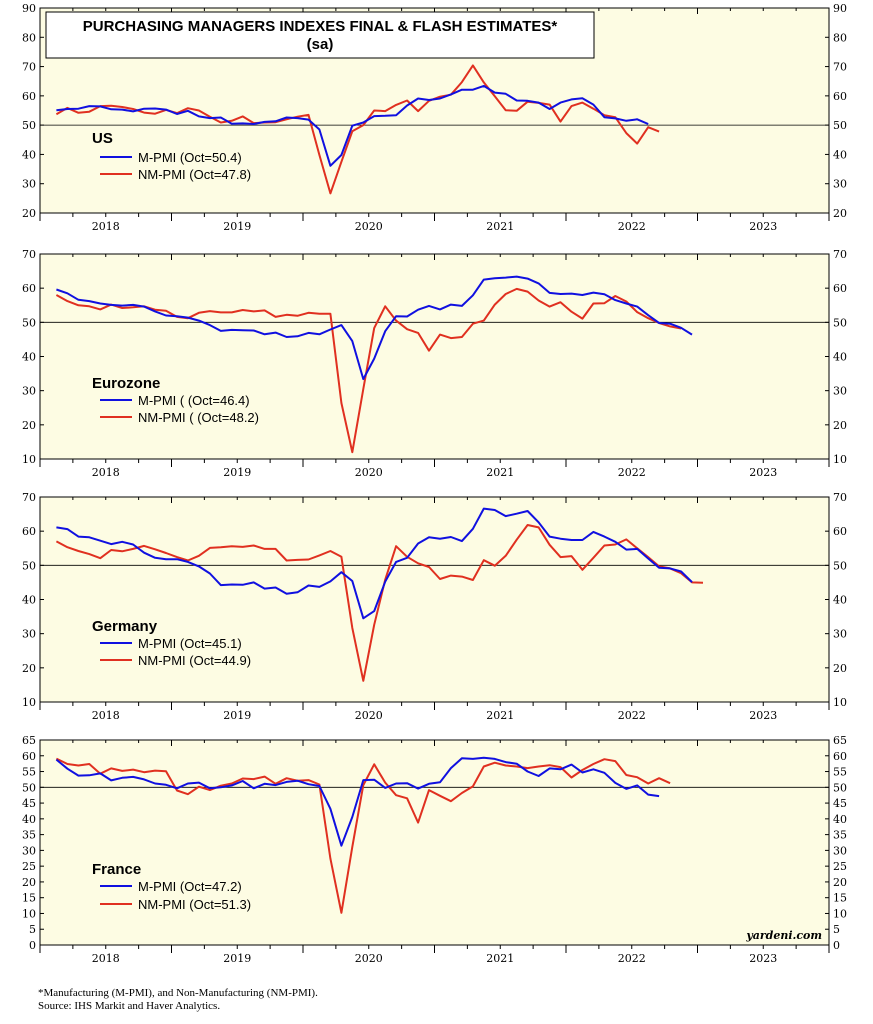 The height and width of the screenshot is (1024, 873). Describe the element at coordinates (840, 850) in the screenshot. I see `y-tick-label-right: 30` at that location.